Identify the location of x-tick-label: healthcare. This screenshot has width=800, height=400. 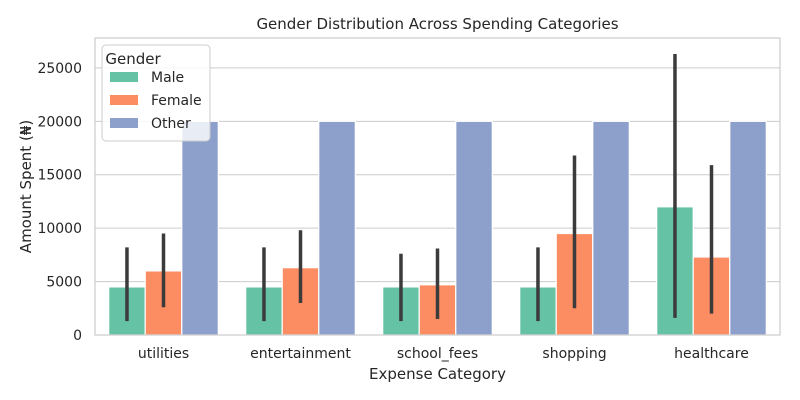
(711, 354).